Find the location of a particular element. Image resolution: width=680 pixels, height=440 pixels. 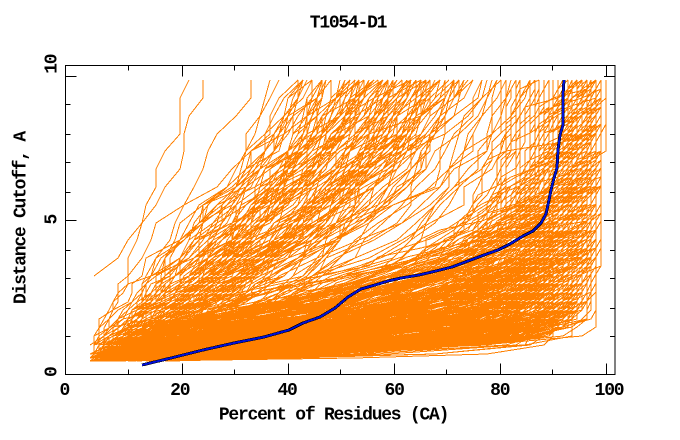

svg-text: 100 is located at coordinates (609, 391).